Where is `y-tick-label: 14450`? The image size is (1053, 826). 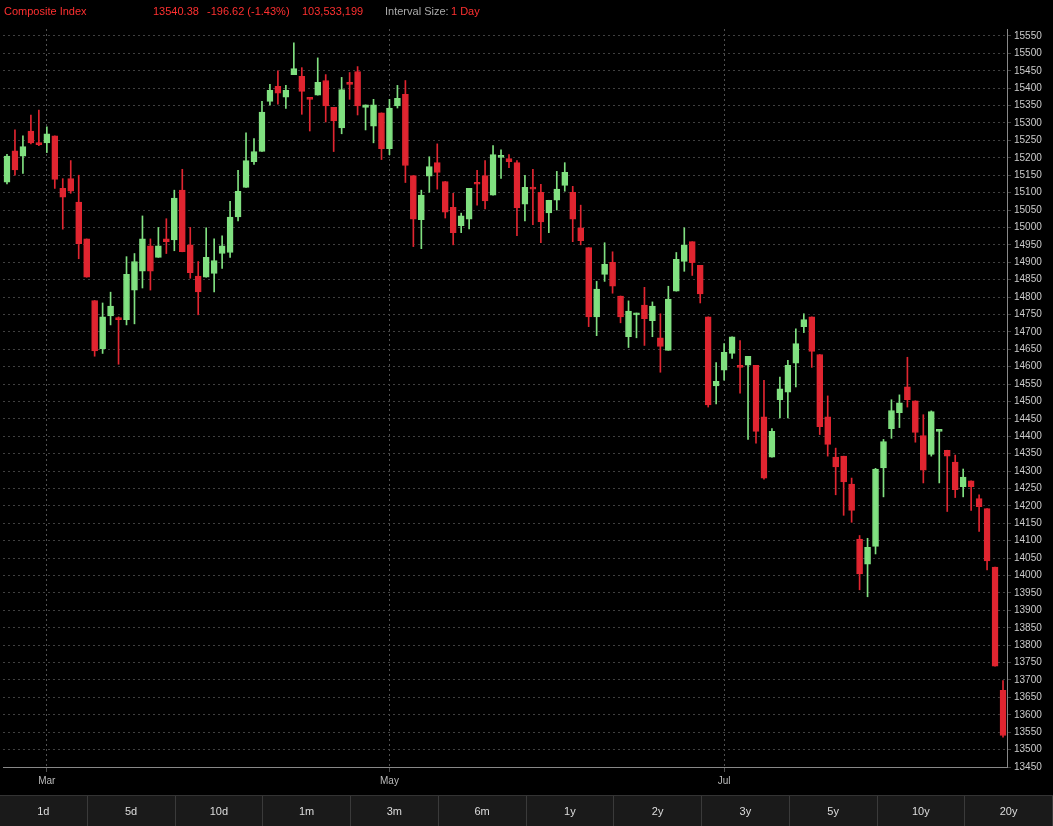
y-tick-label: 14450 is located at coordinates (1028, 418).